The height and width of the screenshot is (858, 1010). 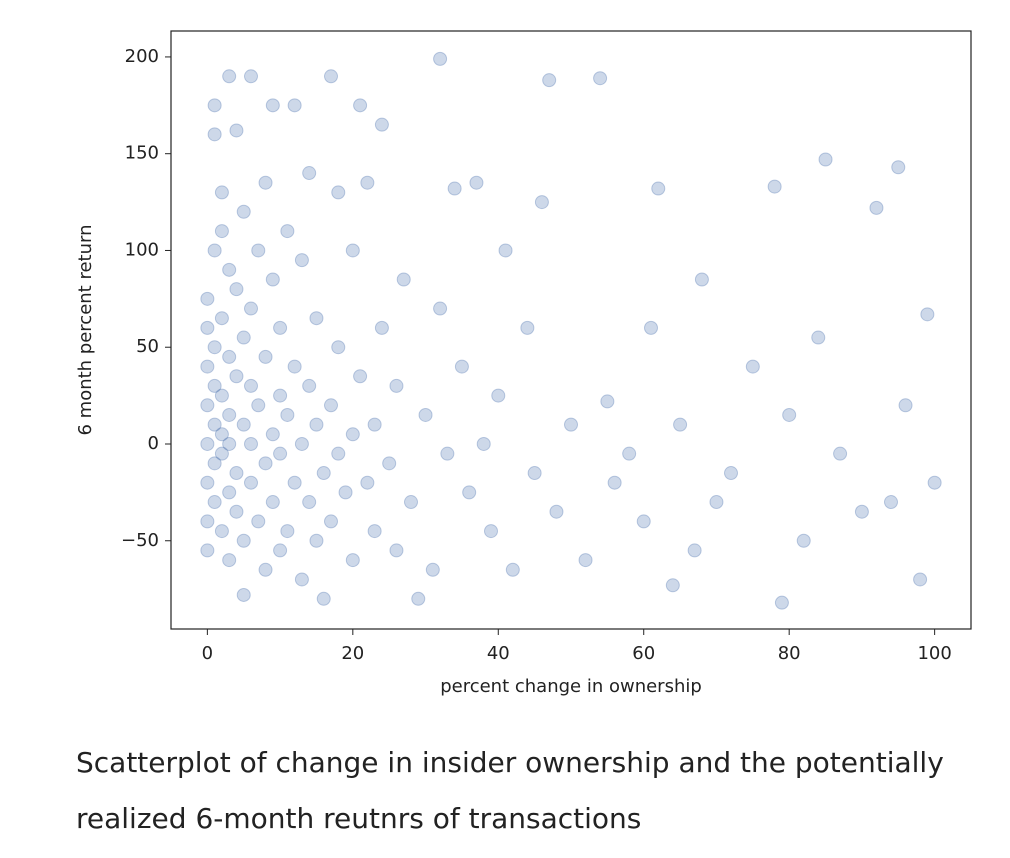 What do you see at coordinates (498, 653) in the screenshot?
I see `x-tick-label: 40` at bounding box center [498, 653].